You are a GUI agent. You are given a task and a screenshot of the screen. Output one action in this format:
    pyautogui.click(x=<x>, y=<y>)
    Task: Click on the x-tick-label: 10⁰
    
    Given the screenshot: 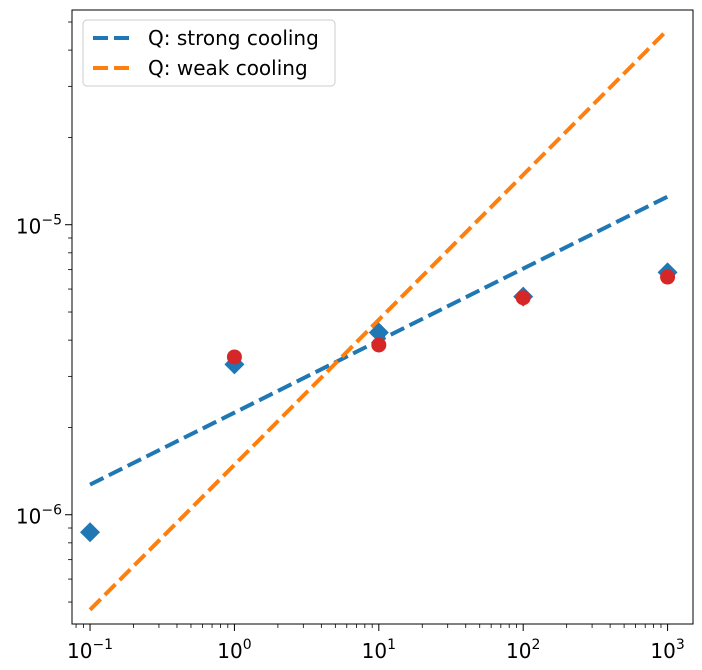 What is the action you would take?
    pyautogui.click(x=234, y=650)
    